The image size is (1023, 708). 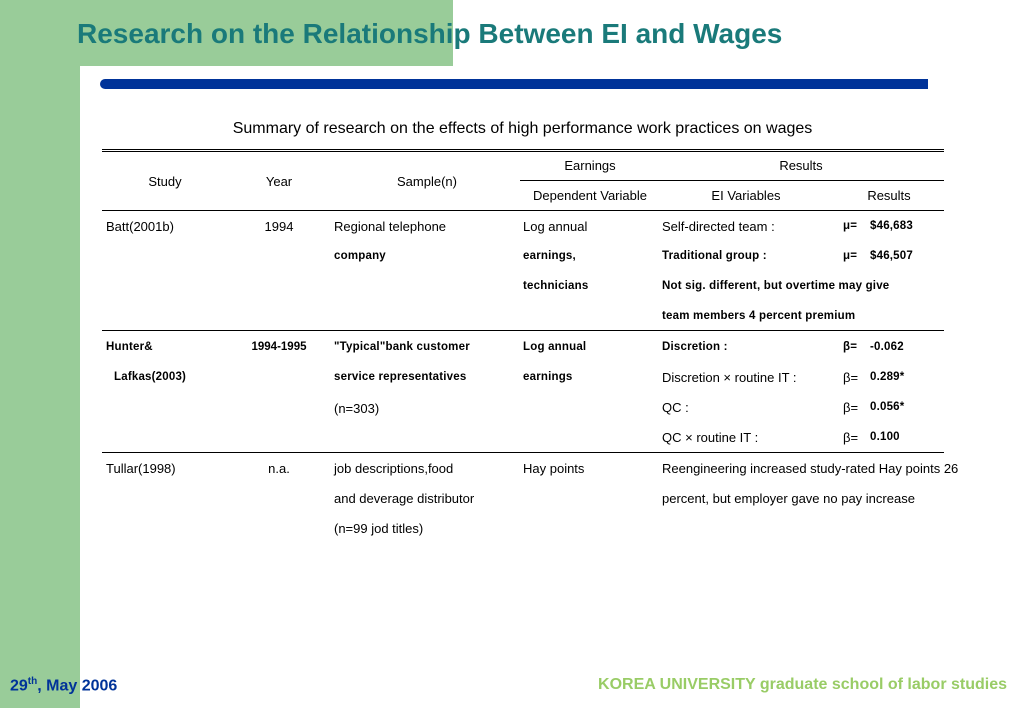 What do you see at coordinates (710, 437) in the screenshot?
I see `table-cell-ei: QC × routine IT :` at bounding box center [710, 437].